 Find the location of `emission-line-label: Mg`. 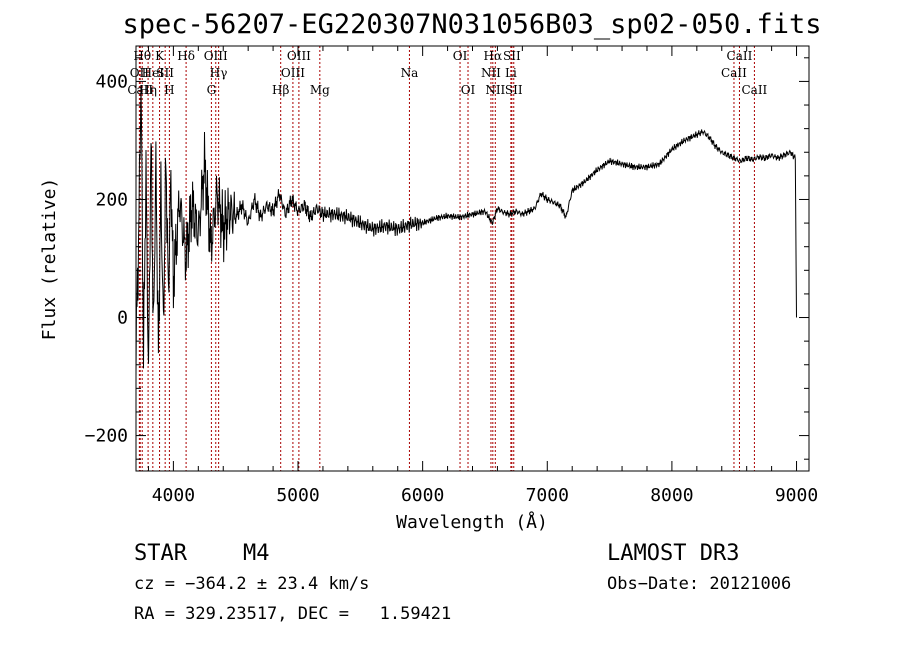

emission-line-label: Mg is located at coordinates (320, 90).